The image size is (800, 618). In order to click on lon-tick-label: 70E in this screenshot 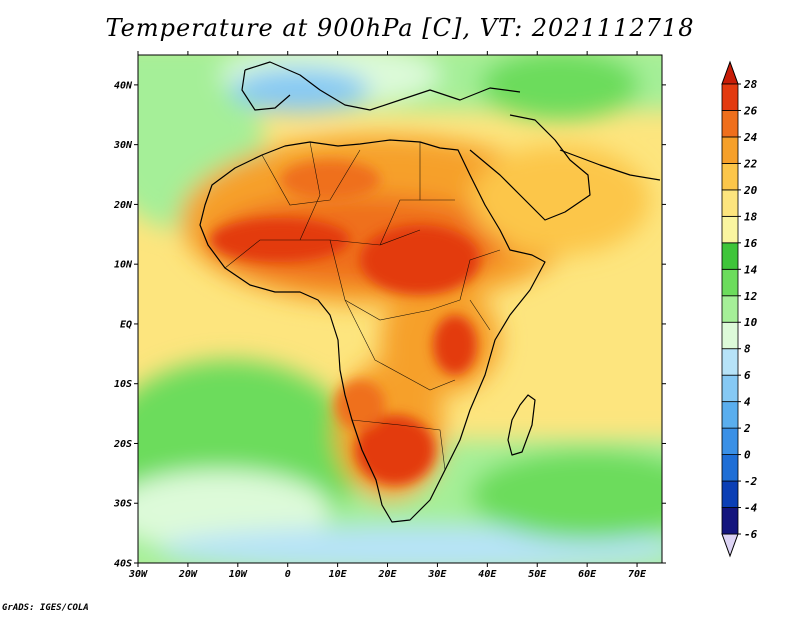, I will do `click(637, 574)`.